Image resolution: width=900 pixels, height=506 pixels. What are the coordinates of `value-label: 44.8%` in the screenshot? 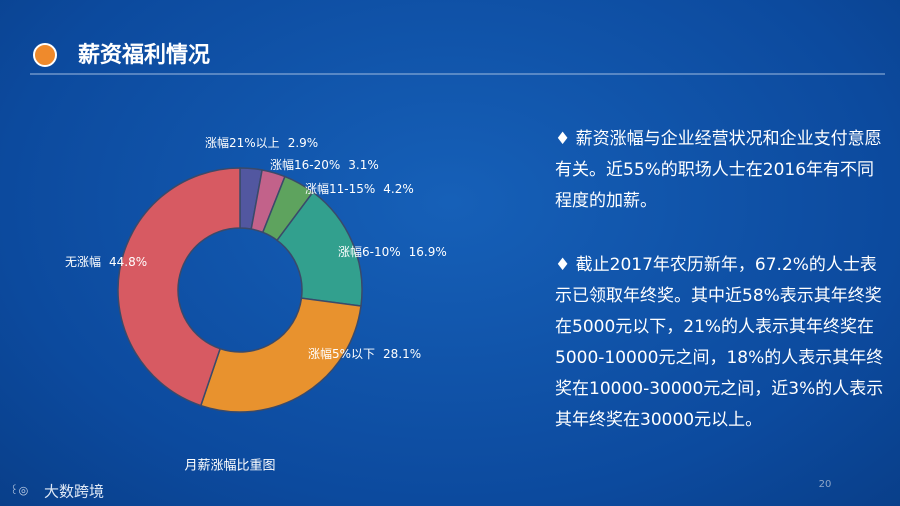 It's located at (128, 262).